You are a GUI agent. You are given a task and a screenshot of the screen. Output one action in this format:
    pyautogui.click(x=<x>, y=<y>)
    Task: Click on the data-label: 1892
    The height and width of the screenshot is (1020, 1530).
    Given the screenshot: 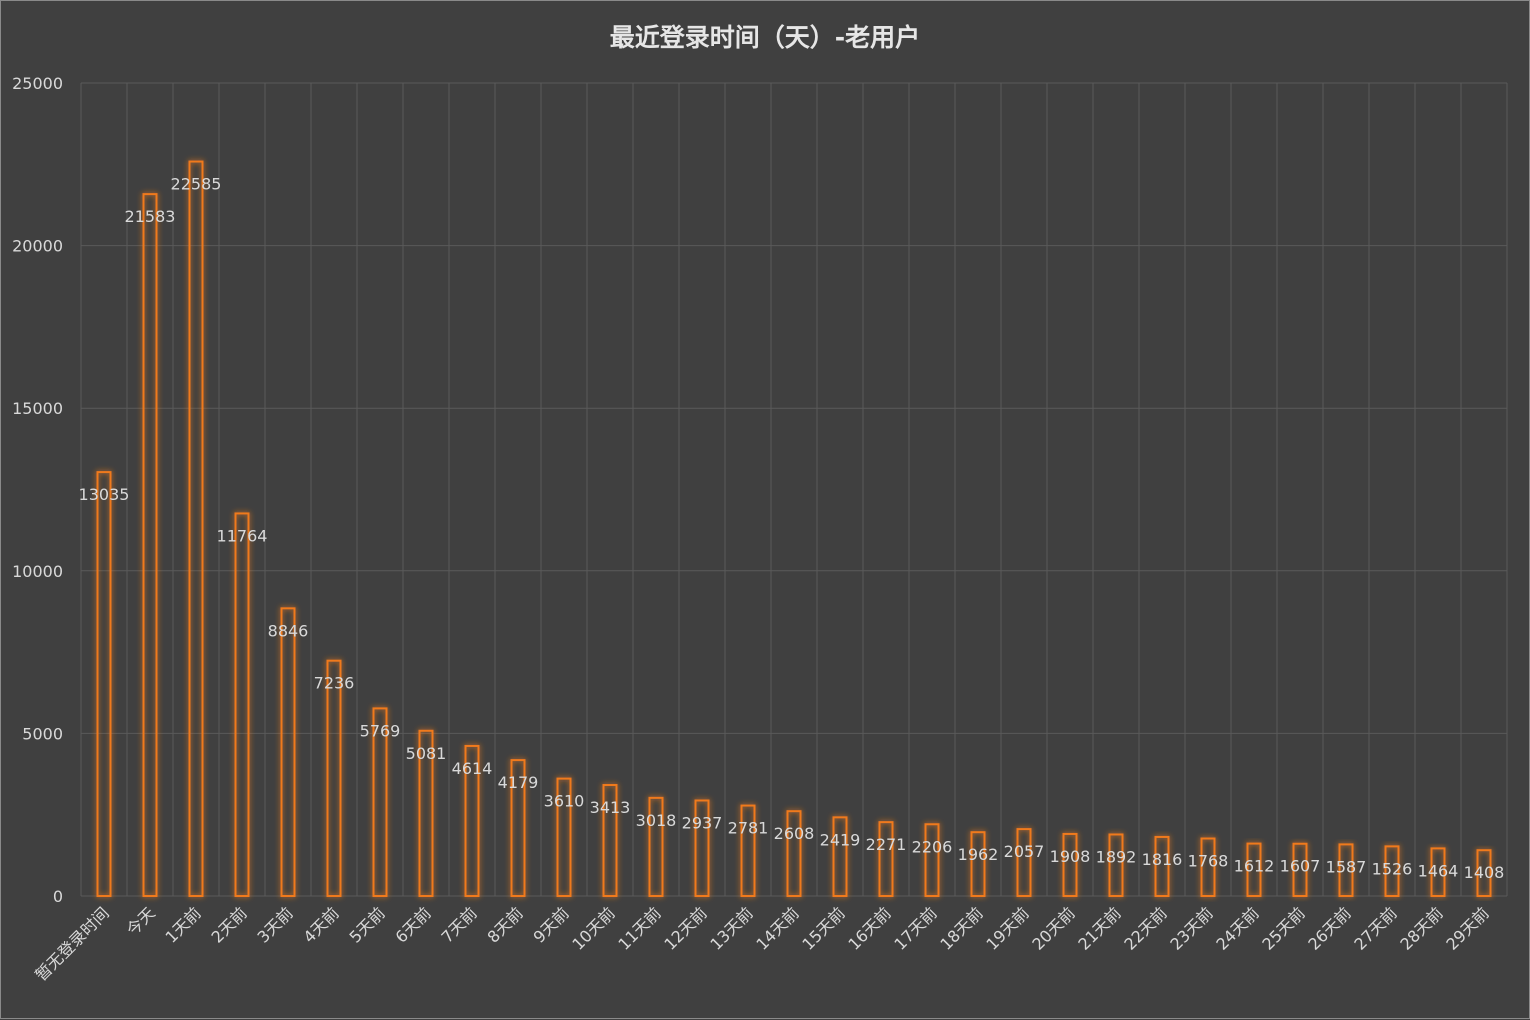 What is the action you would take?
    pyautogui.click(x=1116, y=856)
    